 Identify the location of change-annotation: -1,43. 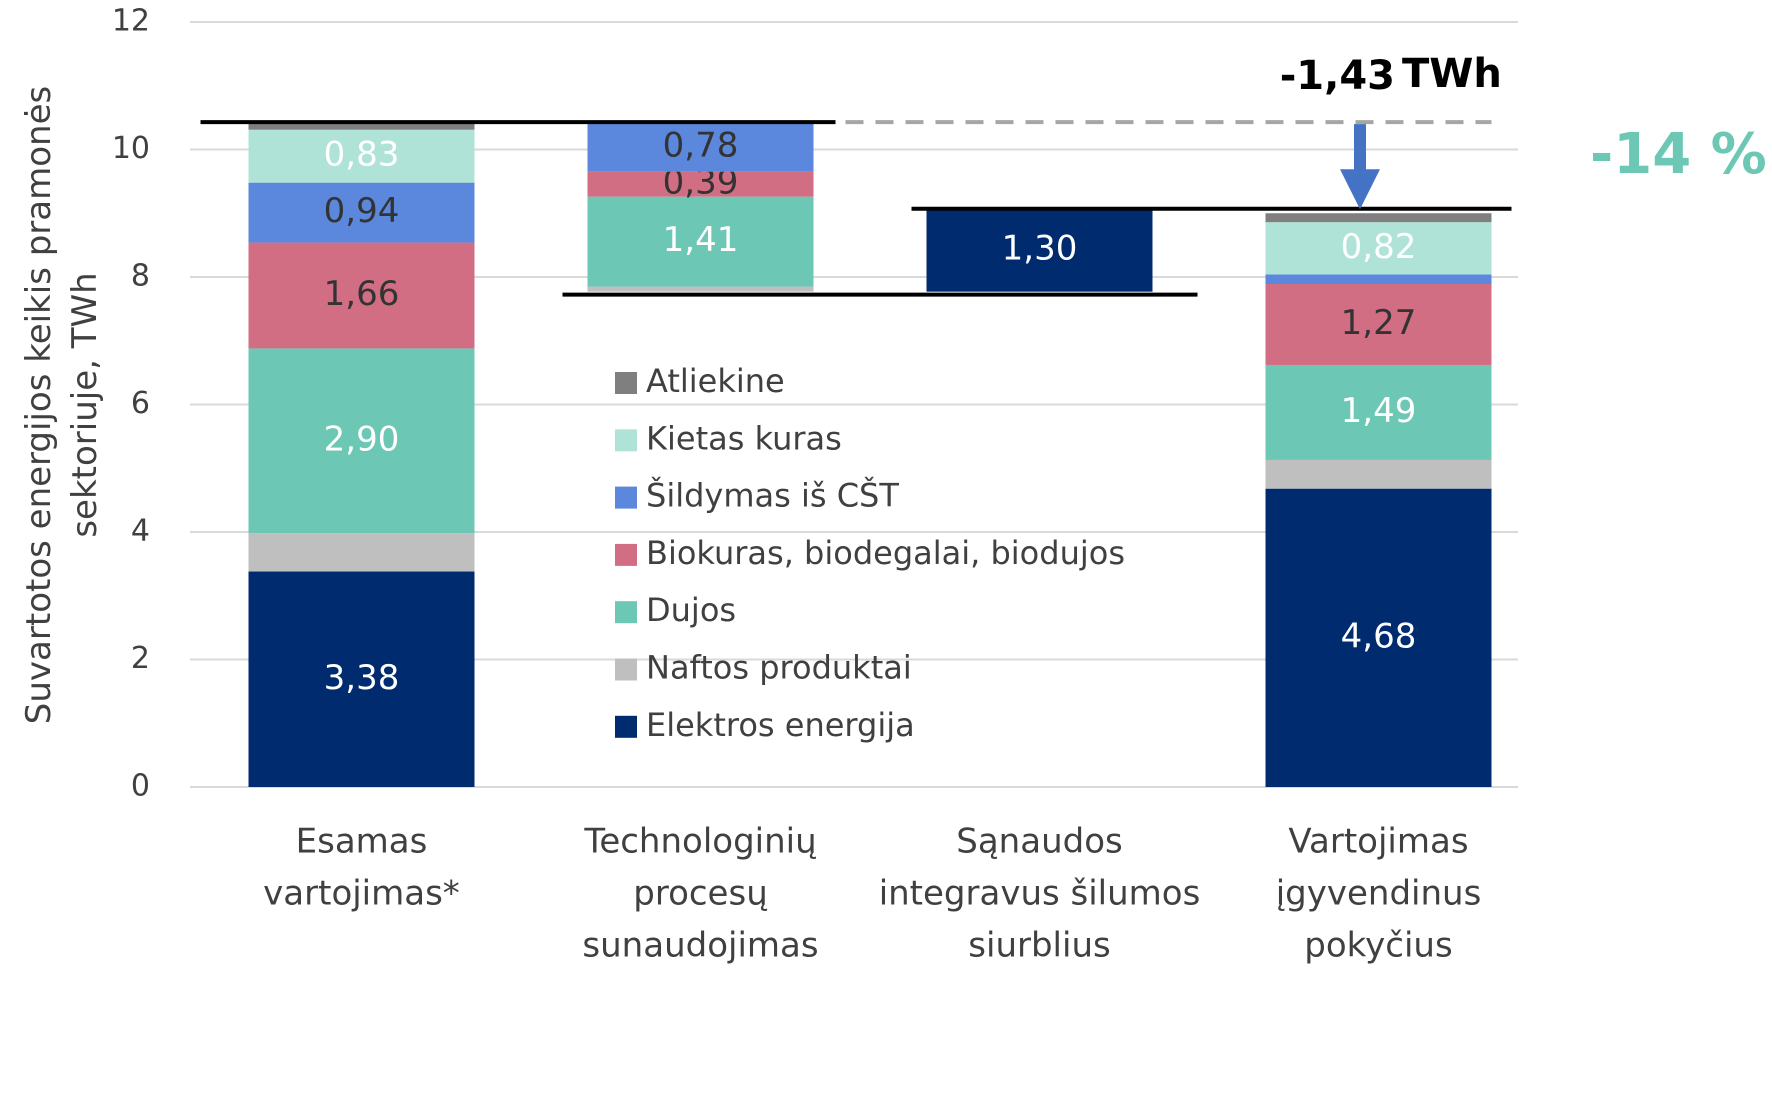
(1337, 76).